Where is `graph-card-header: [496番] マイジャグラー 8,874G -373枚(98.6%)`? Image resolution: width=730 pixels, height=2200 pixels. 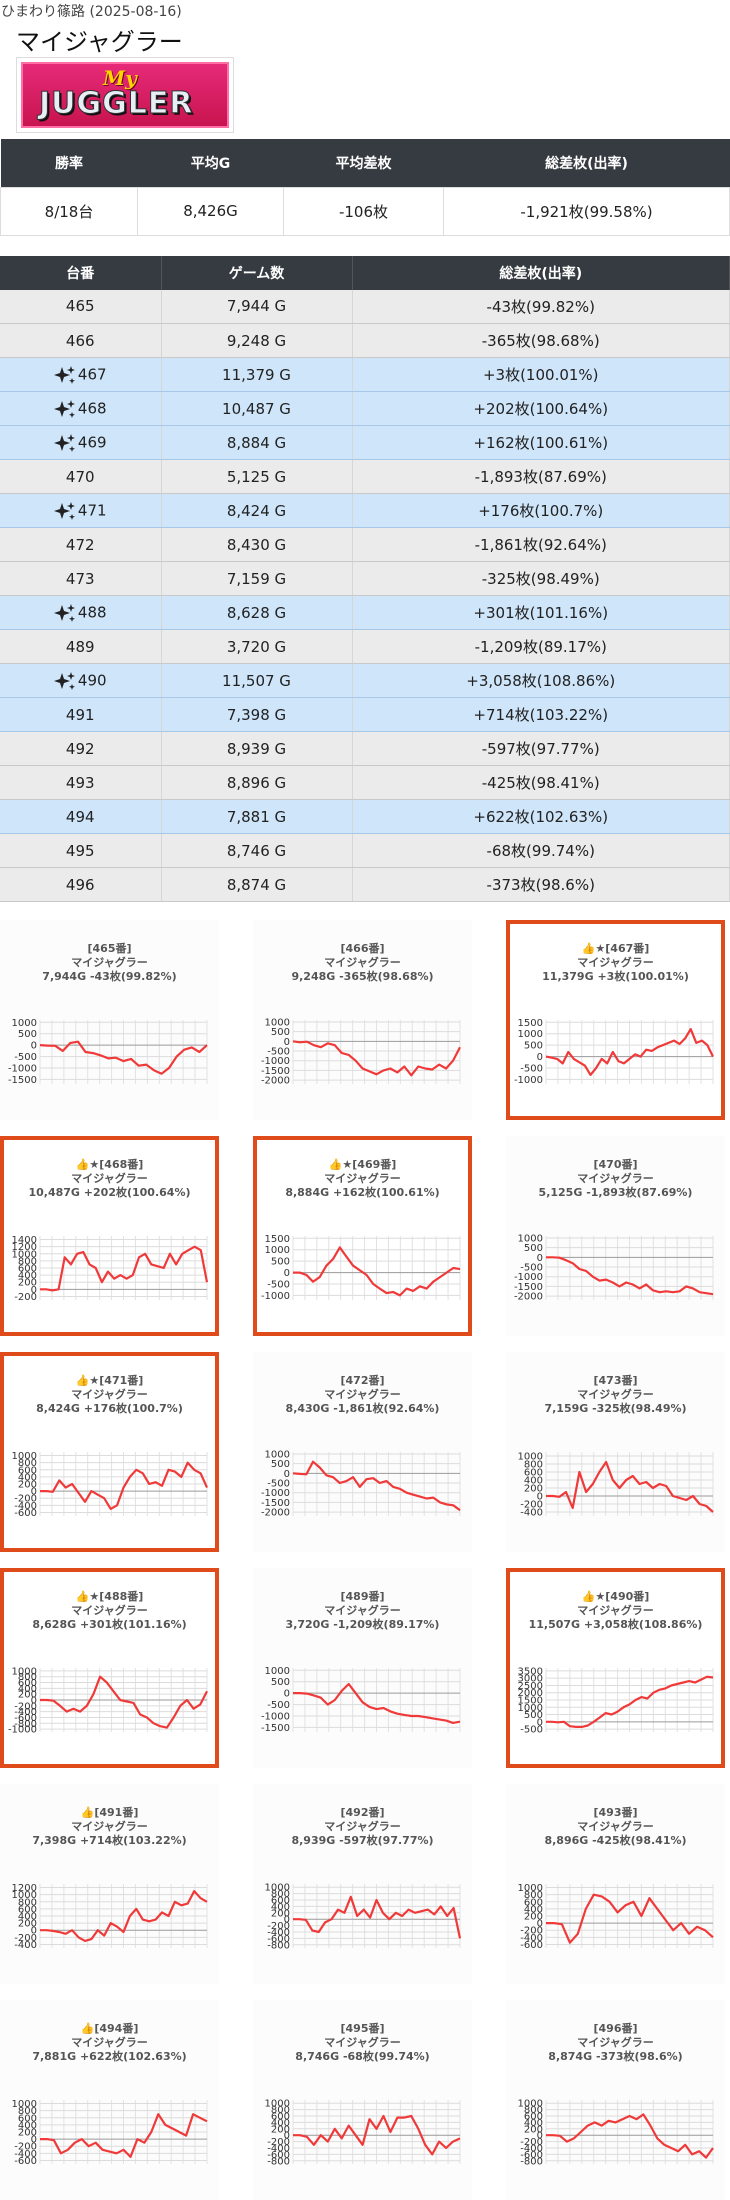
graph-card-header: [496番] マイジャグラー 8,874G -373枚(98.6%) is located at coordinates (615, 2032).